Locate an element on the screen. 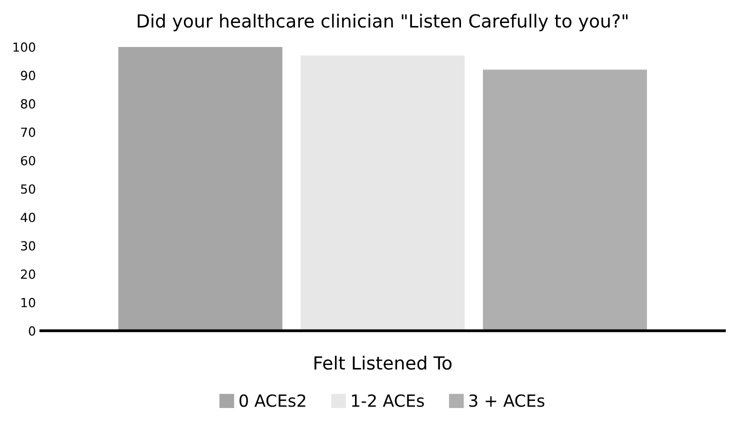 The height and width of the screenshot is (447, 743). y-tick-label: 40 is located at coordinates (28, 217).